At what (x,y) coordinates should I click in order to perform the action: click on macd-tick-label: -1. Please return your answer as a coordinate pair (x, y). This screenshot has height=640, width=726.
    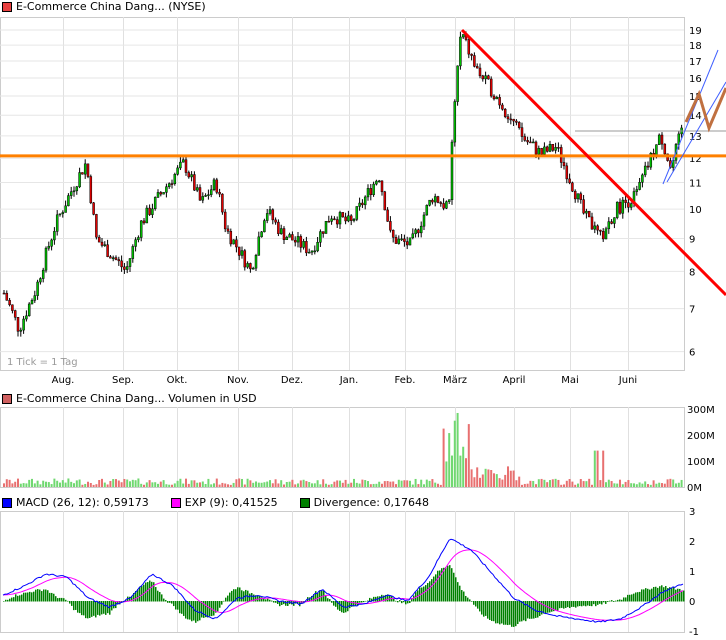
    Looking at the image, I should click on (694, 632).